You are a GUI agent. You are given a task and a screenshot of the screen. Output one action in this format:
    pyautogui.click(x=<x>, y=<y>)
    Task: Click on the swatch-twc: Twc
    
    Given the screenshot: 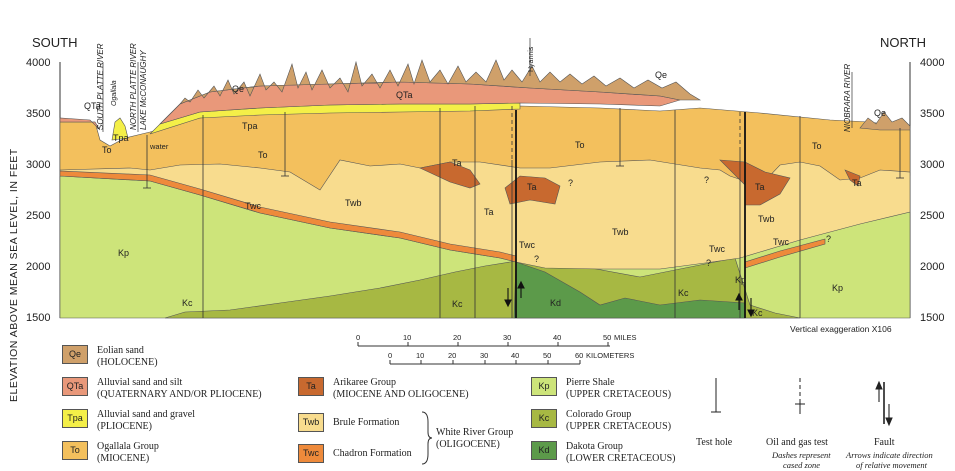 What is the action you would take?
    pyautogui.click(x=311, y=453)
    